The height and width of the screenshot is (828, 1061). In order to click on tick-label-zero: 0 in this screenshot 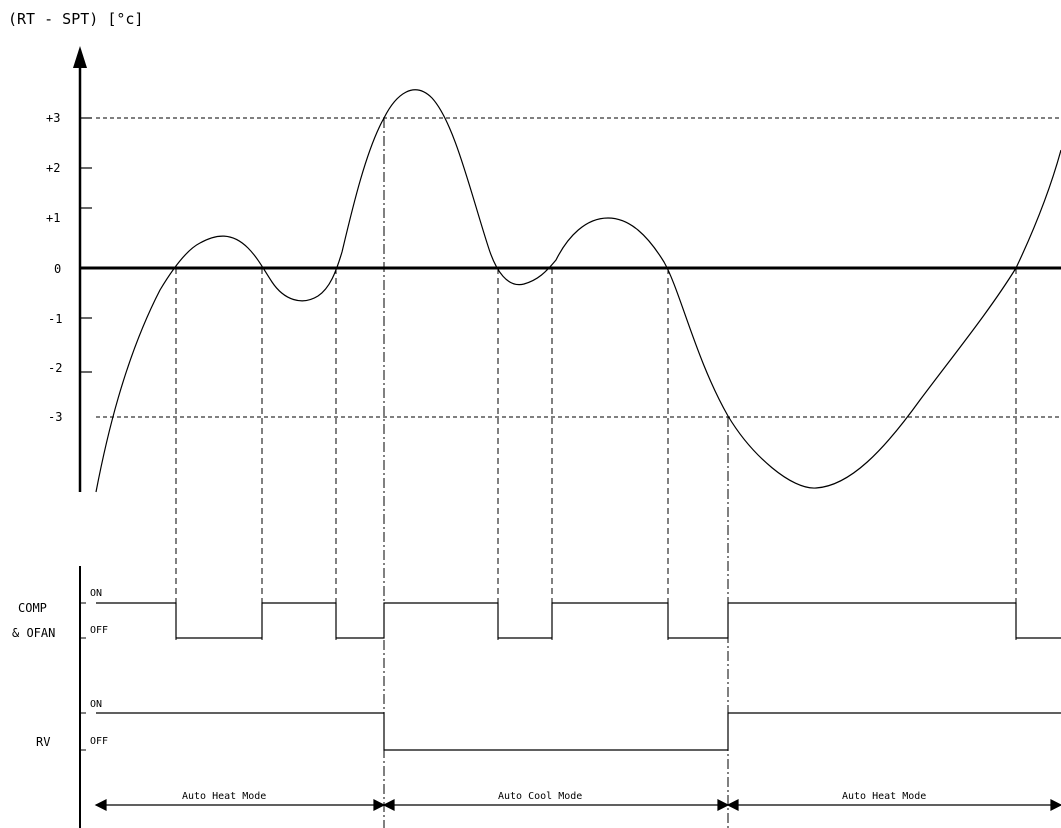, I will do `click(57, 269)`.